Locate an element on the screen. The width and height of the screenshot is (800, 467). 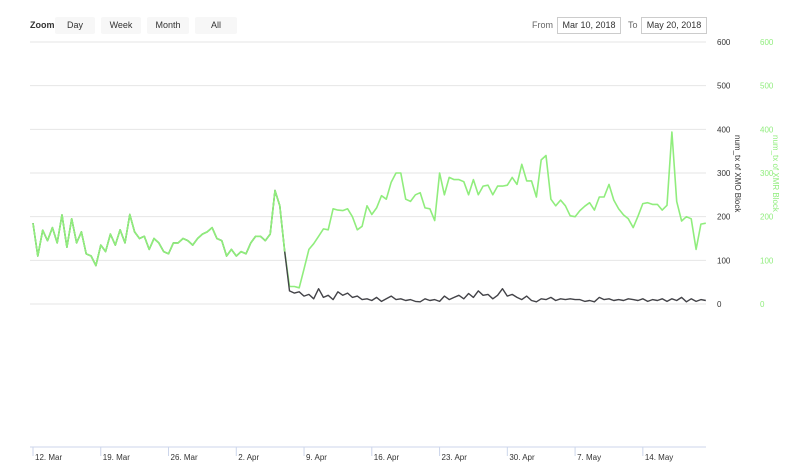
to-date-input: May 20, 2018 is located at coordinates (674, 25).